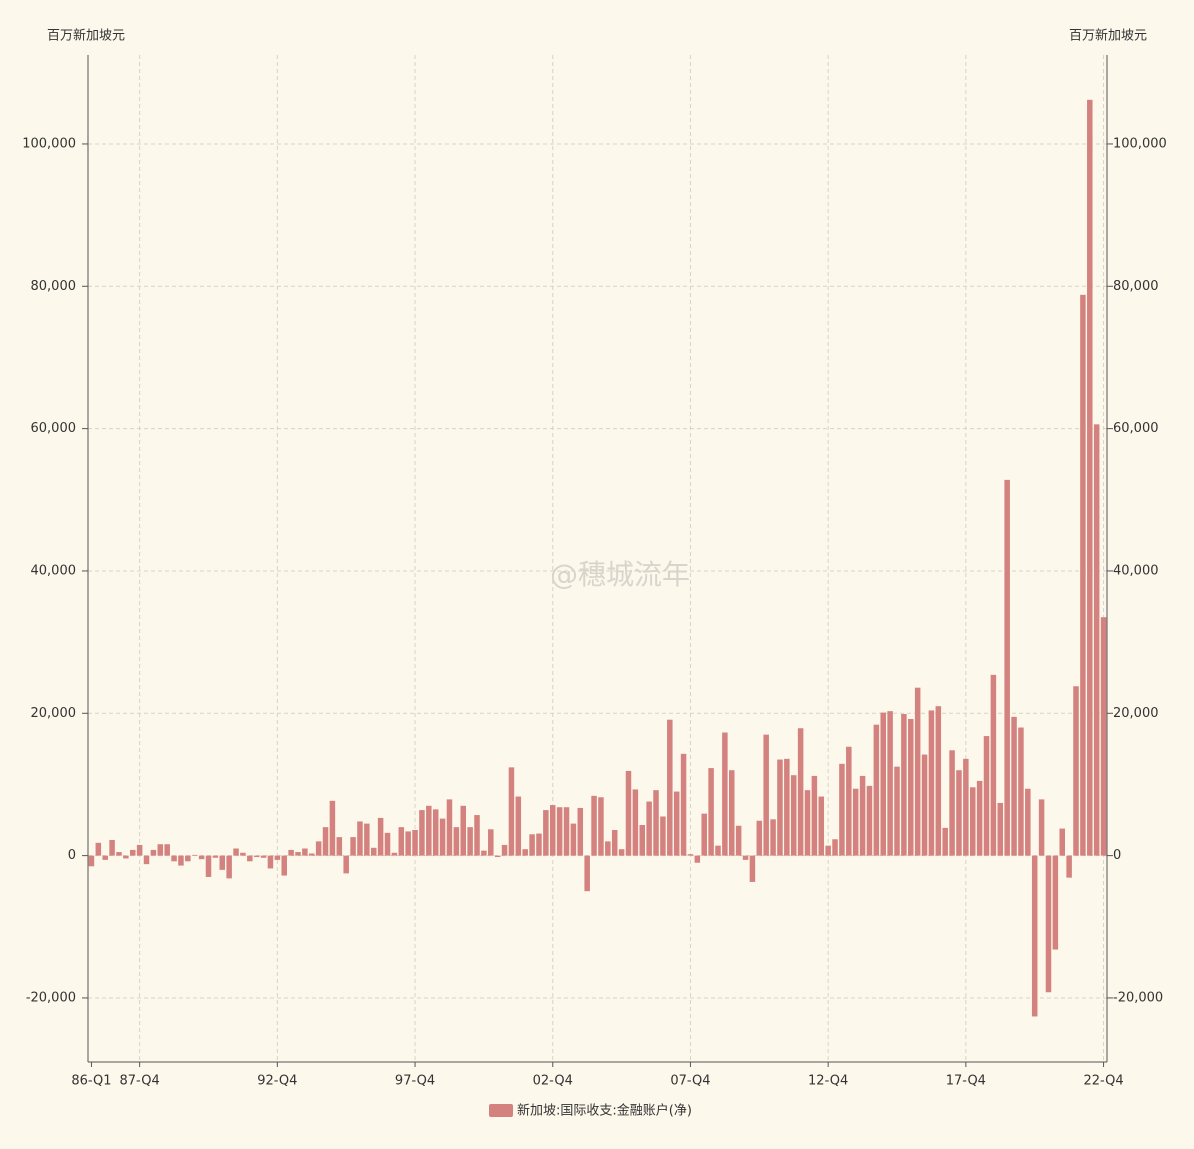 The width and height of the screenshot is (1194, 1149). Describe the element at coordinates (828, 1081) in the screenshot. I see `x-tick-label: 12-Q4` at that location.